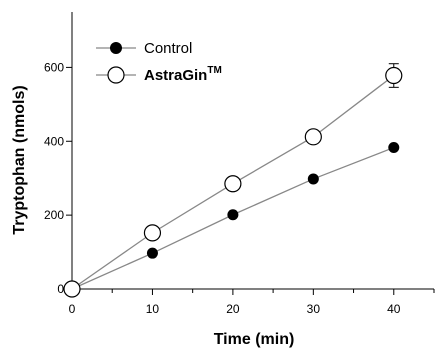 The image size is (436, 349). I want to click on x-tick-label: 10, so click(153, 309).